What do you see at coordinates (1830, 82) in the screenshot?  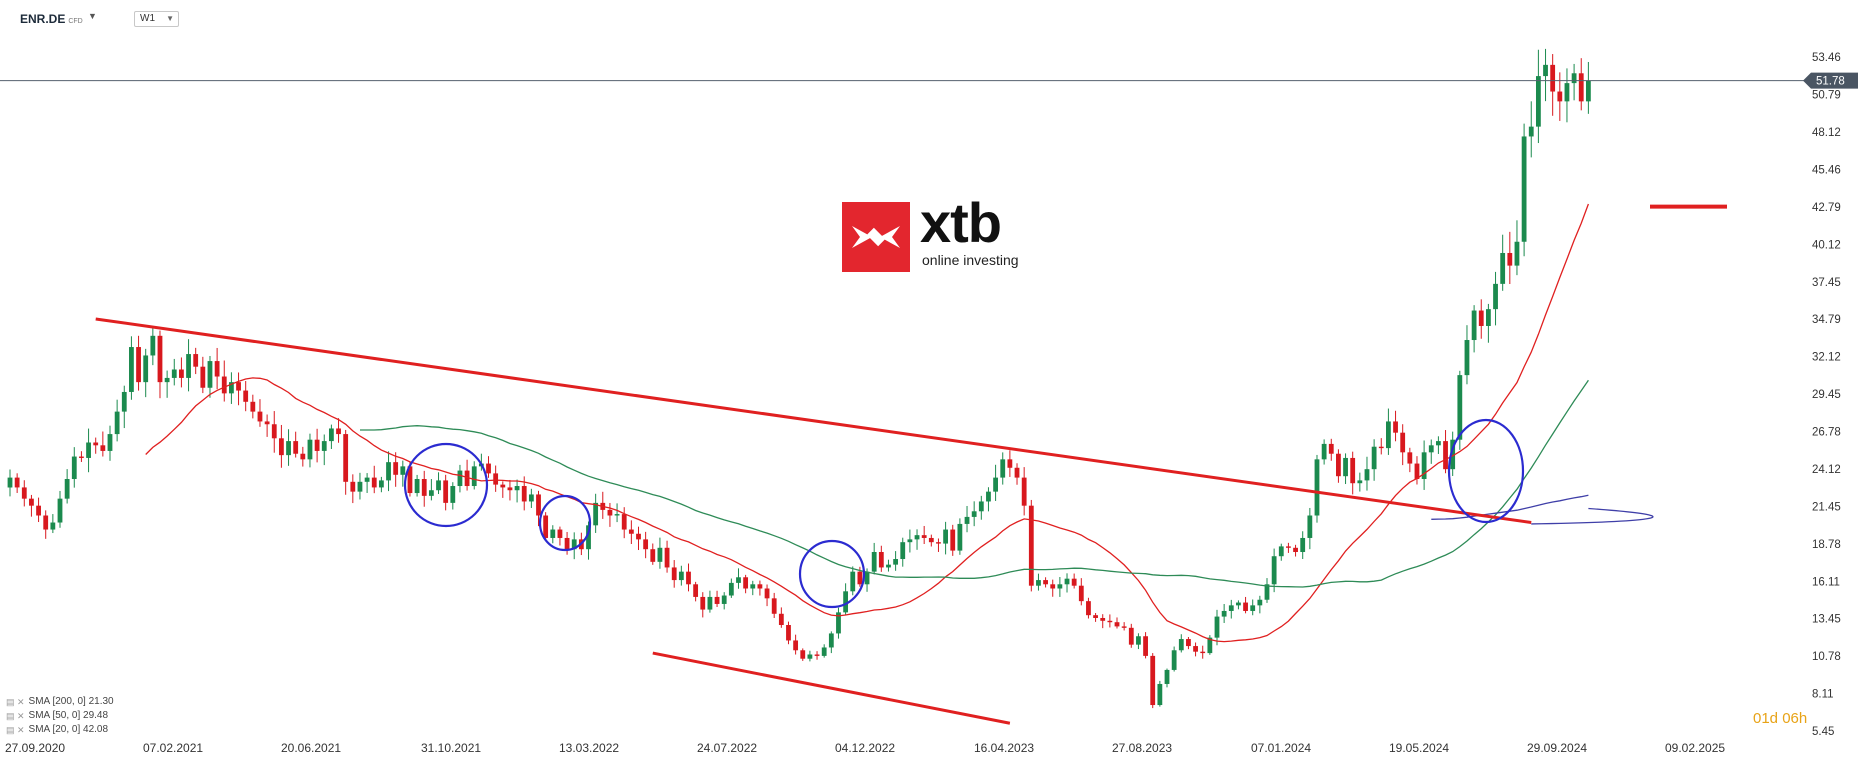 I see `last-price-label: 51.78` at bounding box center [1830, 82].